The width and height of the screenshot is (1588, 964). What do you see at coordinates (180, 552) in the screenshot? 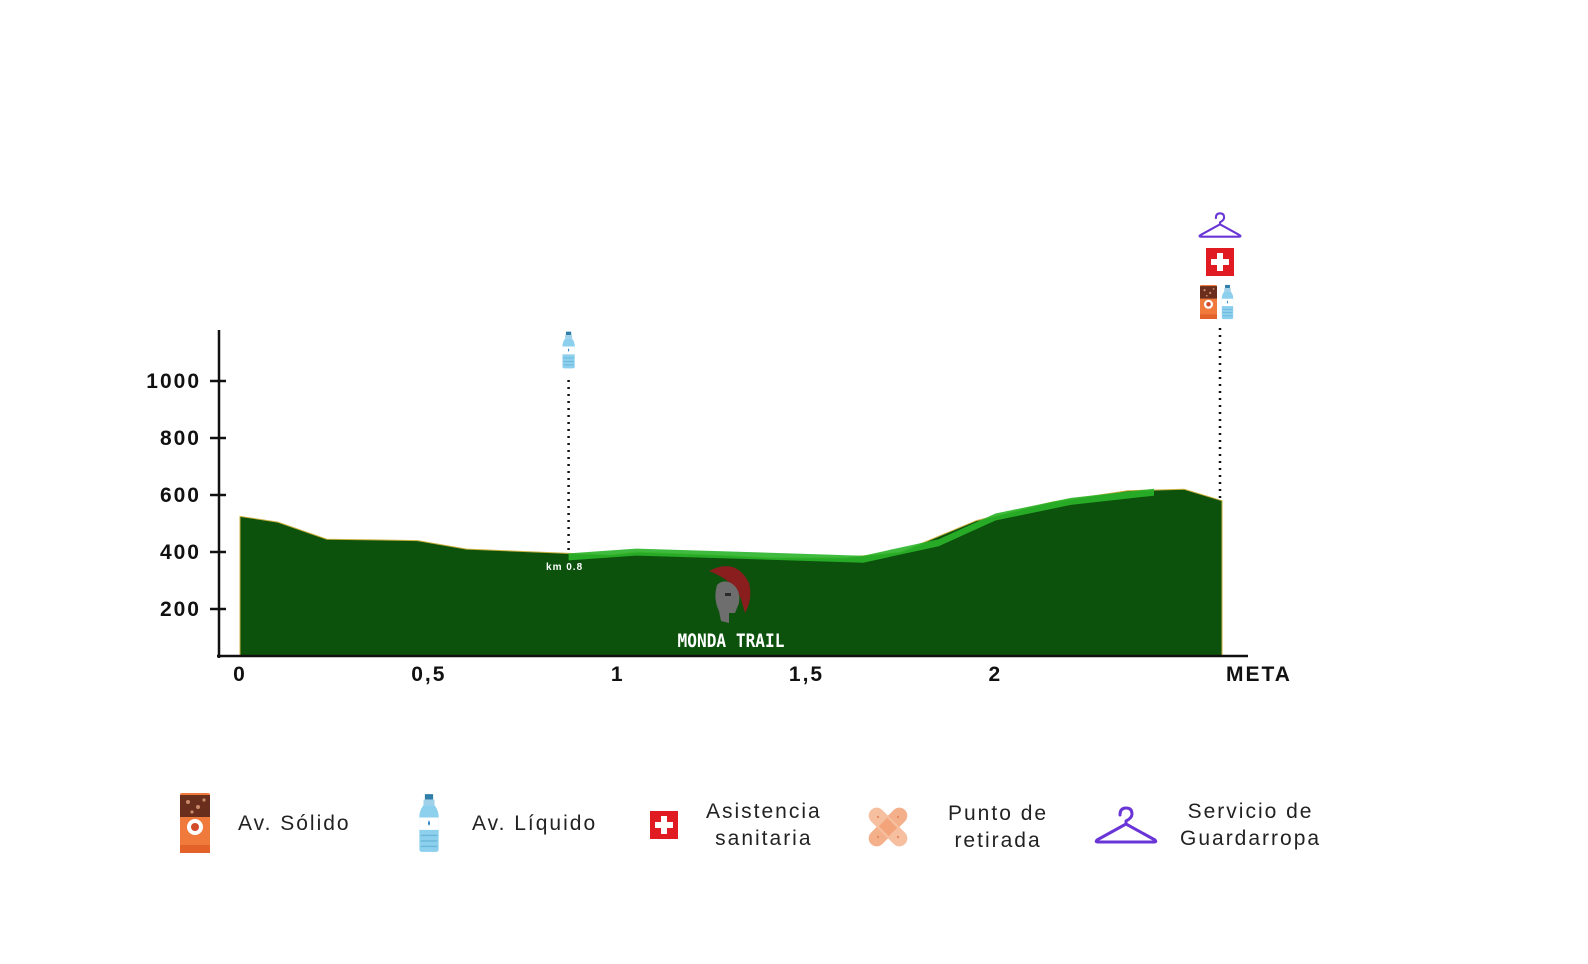
I see `y-tick-label: 400` at bounding box center [180, 552].